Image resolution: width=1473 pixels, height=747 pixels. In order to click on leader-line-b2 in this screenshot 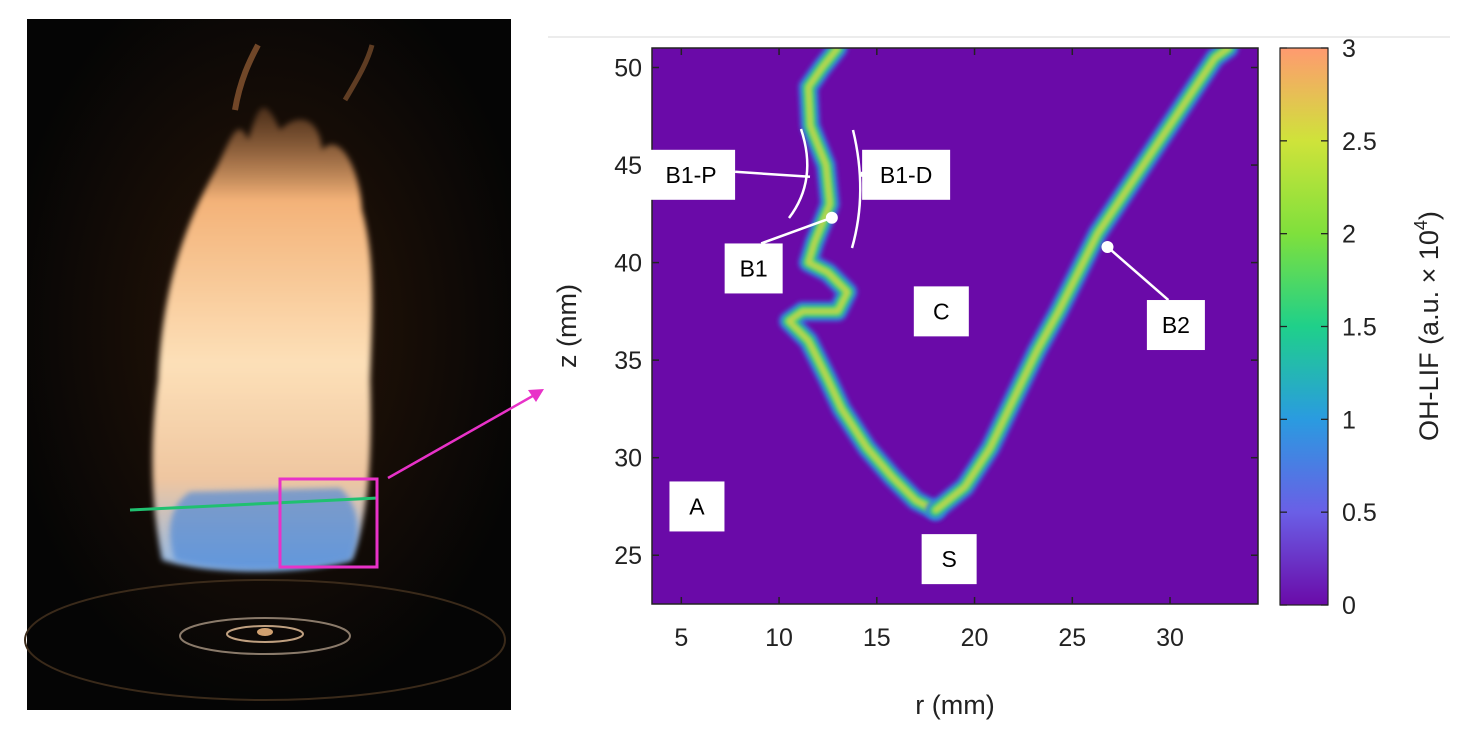, I will do `click(1138, 273)`.